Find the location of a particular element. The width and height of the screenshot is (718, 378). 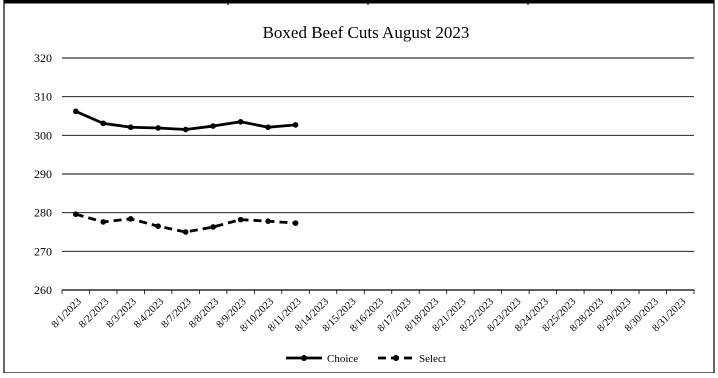

y-axis-ticks: 260 270 280 290 300 310 320 is located at coordinates (43, 174).